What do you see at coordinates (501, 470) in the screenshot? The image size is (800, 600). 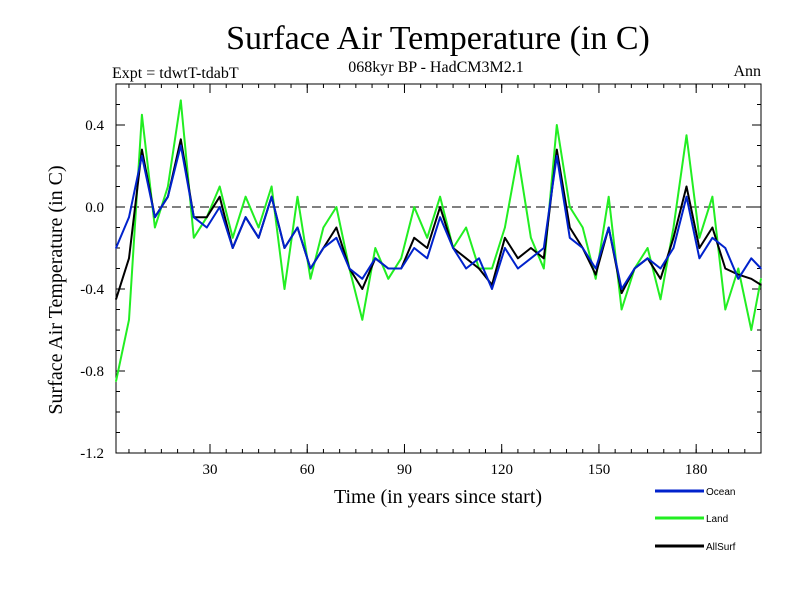 I see `x-tick-label: 120` at bounding box center [501, 470].